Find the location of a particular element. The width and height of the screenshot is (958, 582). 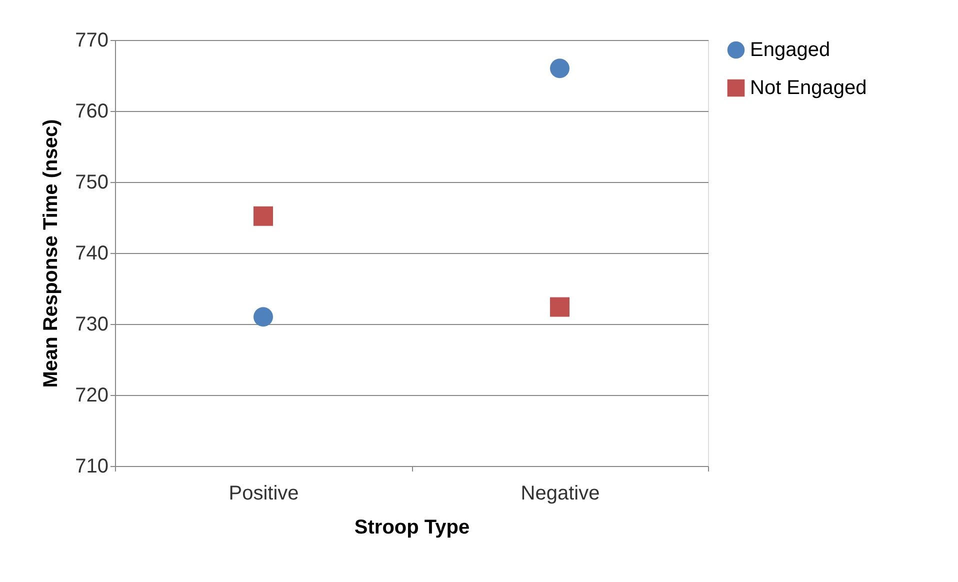

y-tick-label: 760 is located at coordinates (91, 111).